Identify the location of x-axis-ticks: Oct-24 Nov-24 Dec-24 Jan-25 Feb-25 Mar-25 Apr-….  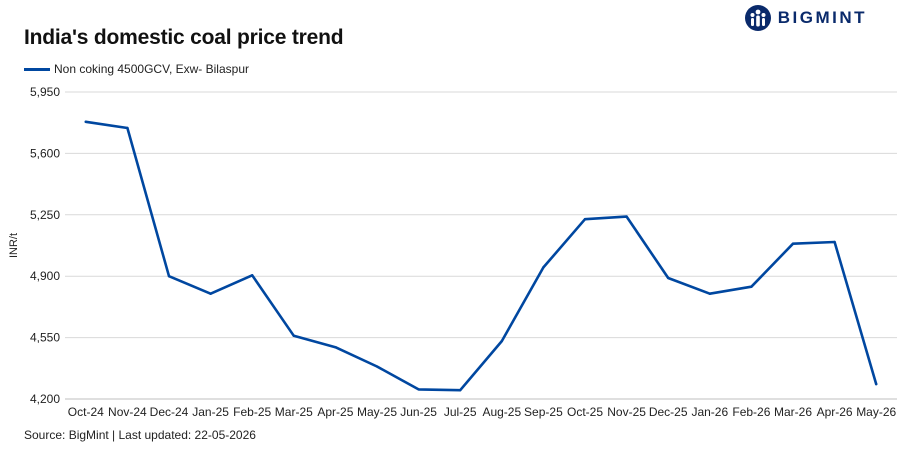
(482, 412).